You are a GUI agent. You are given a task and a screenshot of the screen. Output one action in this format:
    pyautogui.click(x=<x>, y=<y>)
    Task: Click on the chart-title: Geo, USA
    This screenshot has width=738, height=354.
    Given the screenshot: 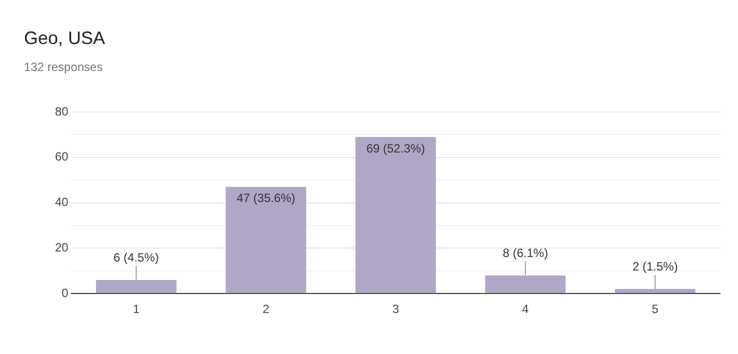 What is the action you would take?
    pyautogui.click(x=65, y=38)
    